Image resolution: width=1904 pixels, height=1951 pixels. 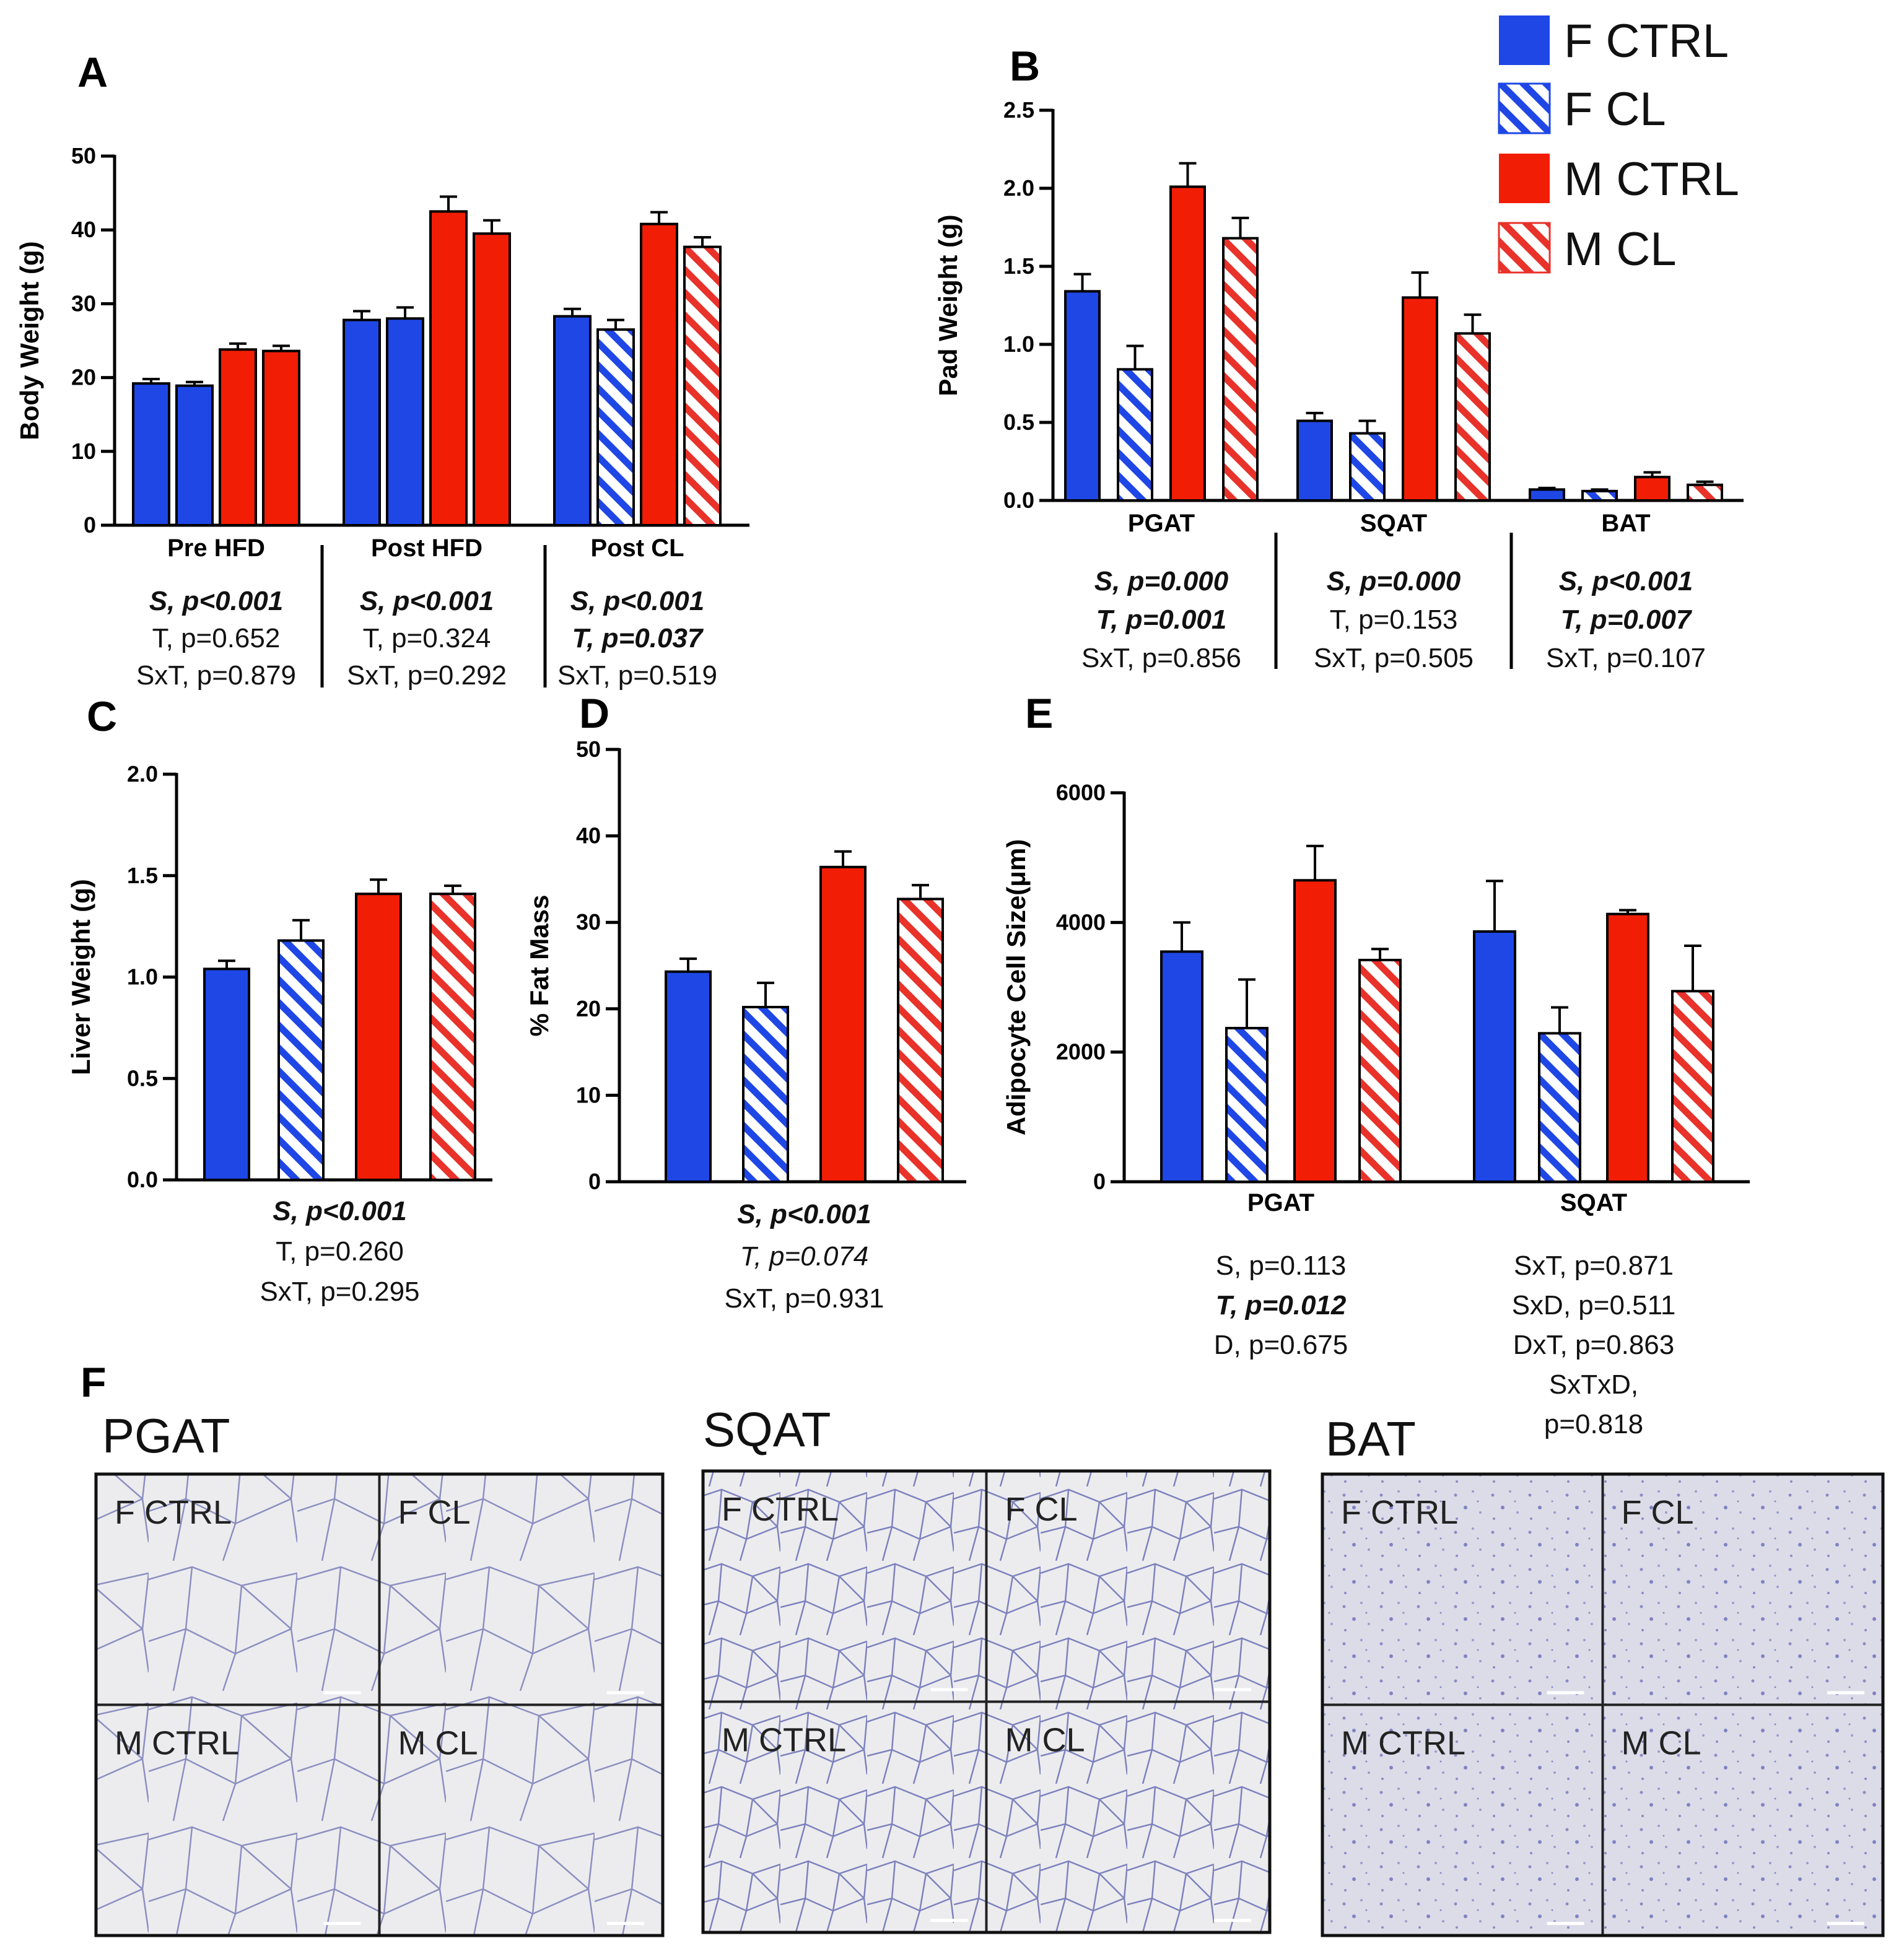 What do you see at coordinates (638, 638) in the screenshot?
I see `stat-line: T, p=0.037` at bounding box center [638, 638].